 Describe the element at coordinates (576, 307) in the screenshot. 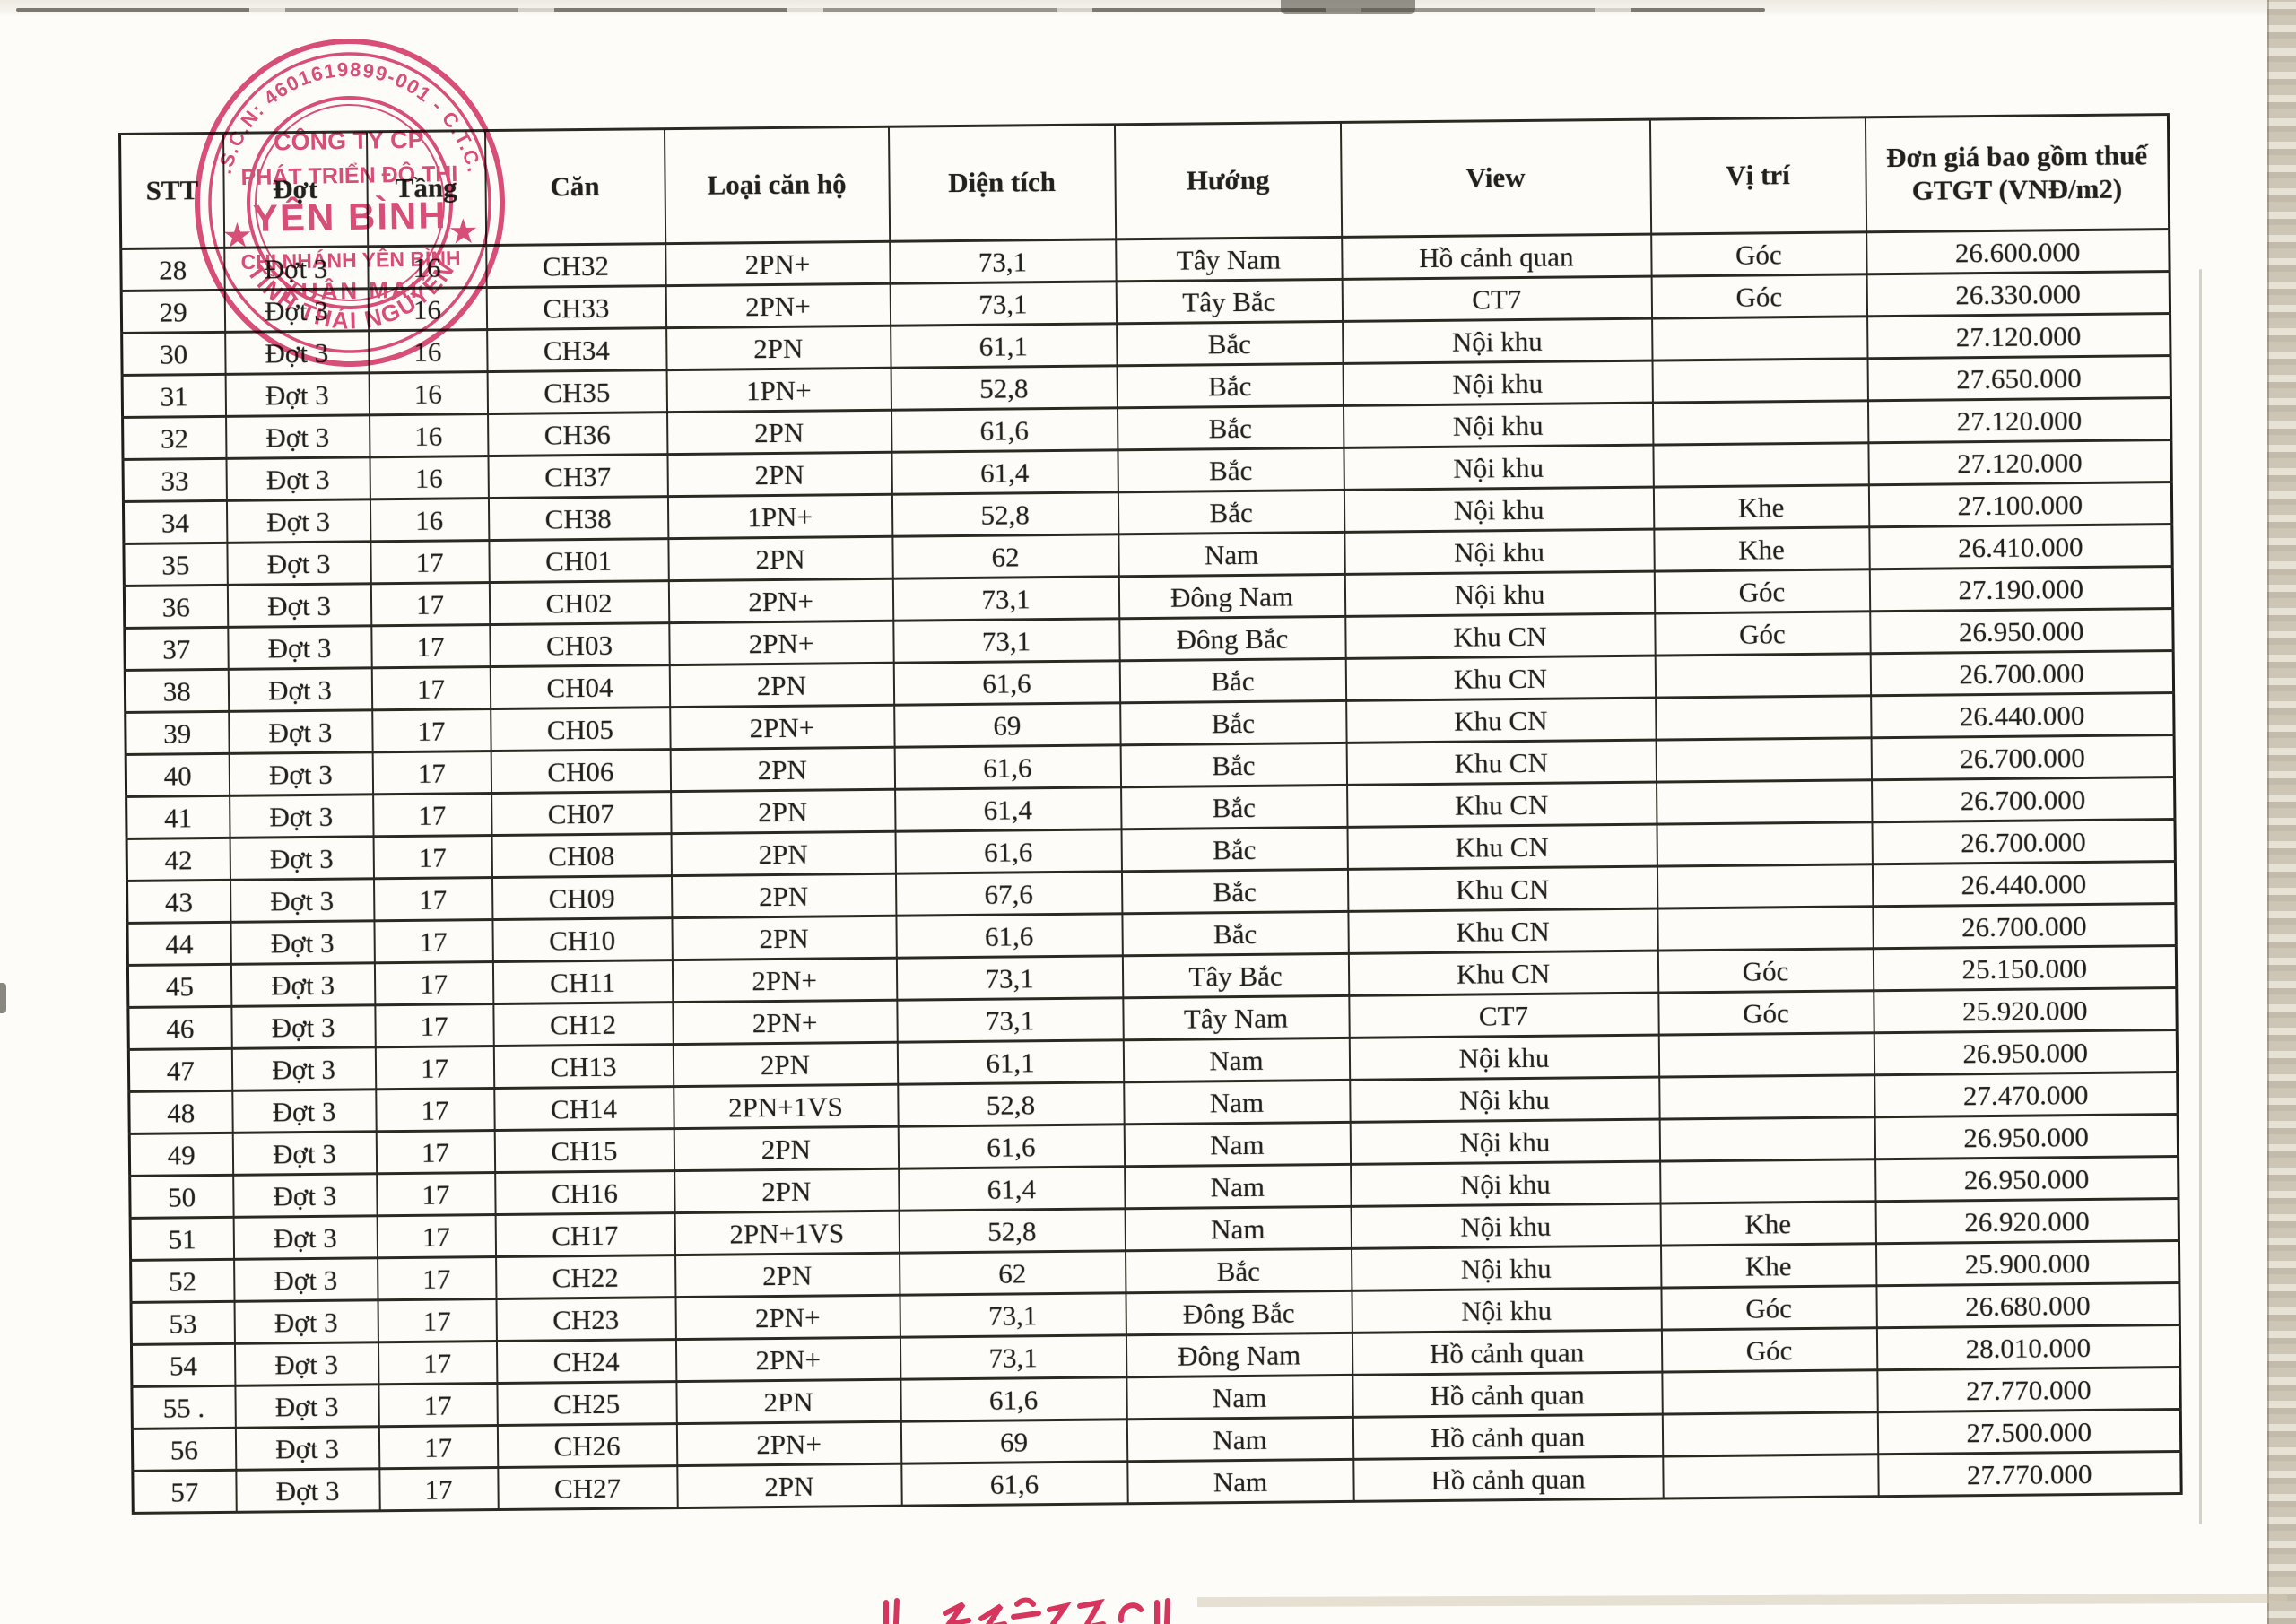

I see `cell-can: CH33` at that location.